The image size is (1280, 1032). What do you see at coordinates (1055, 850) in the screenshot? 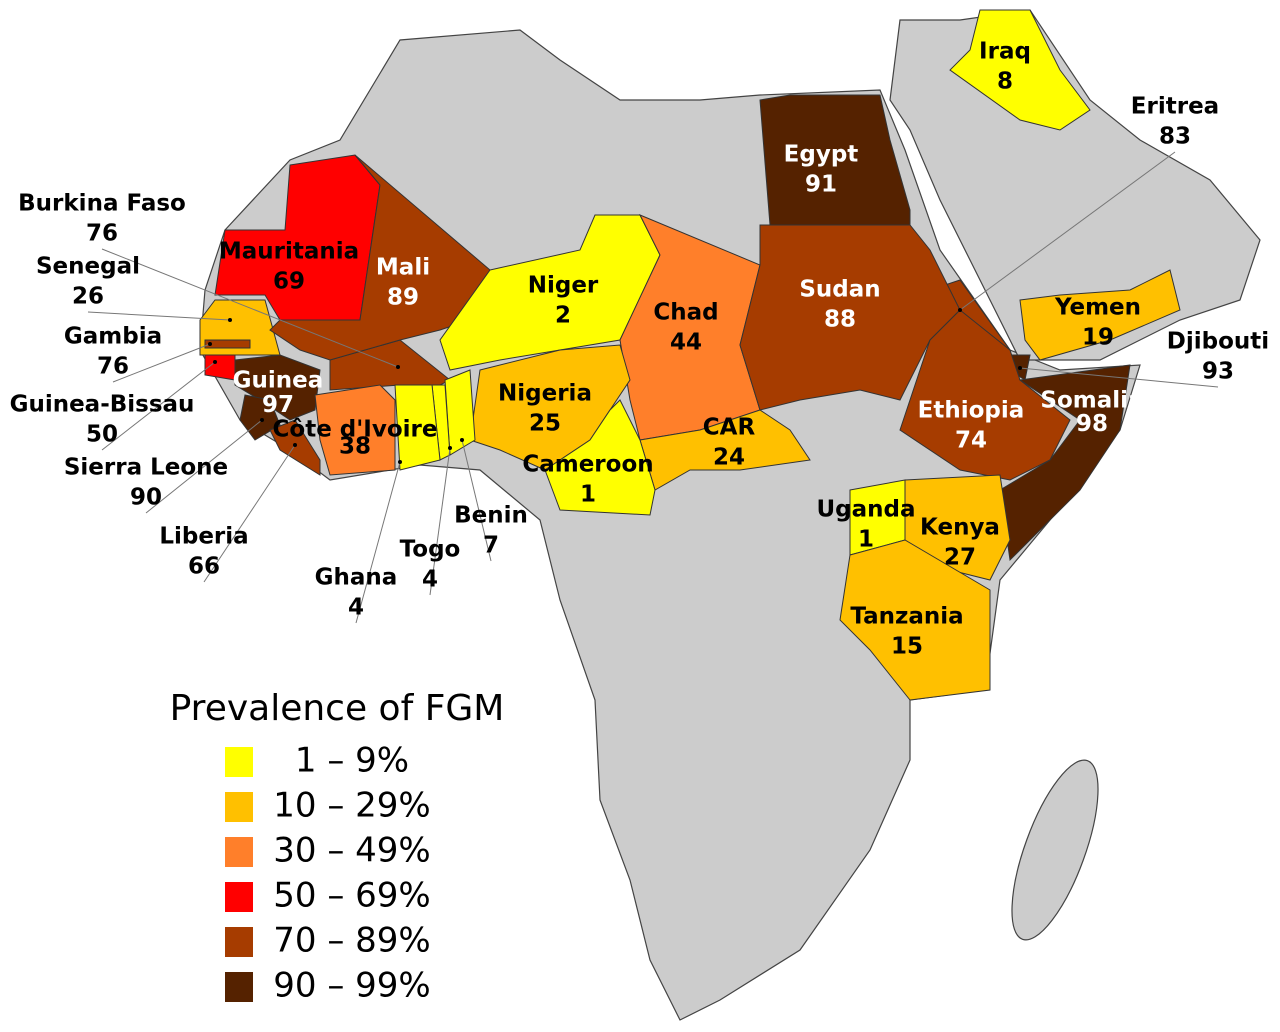
I see `madagascar` at bounding box center [1055, 850].